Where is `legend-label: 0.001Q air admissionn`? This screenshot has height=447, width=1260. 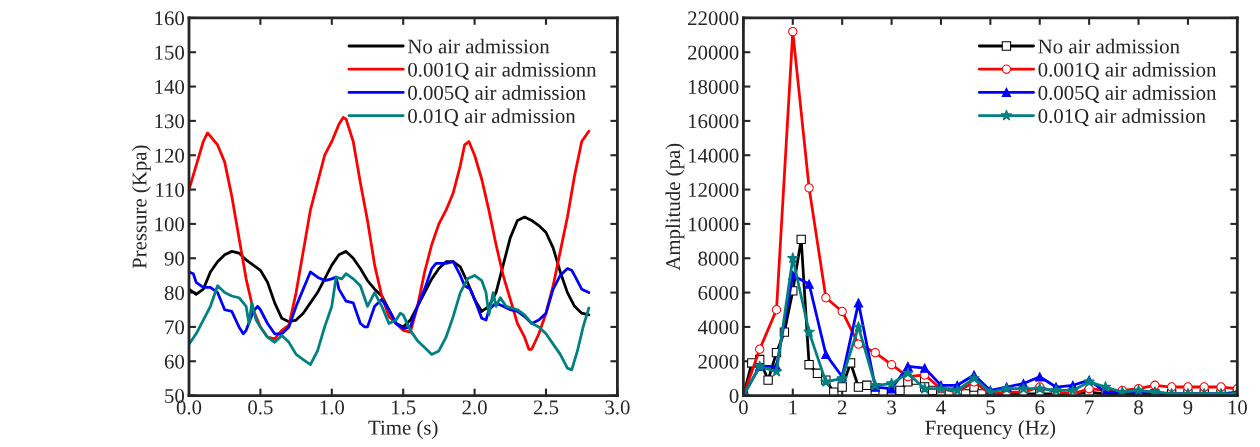 legend-label: 0.001Q air admissionn is located at coordinates (502, 71).